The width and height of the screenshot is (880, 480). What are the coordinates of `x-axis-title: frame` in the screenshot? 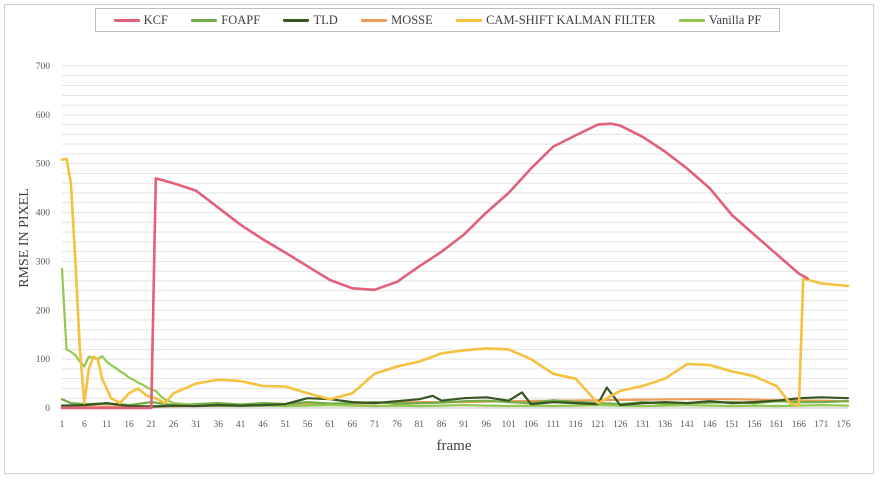 It's located at (454, 446).